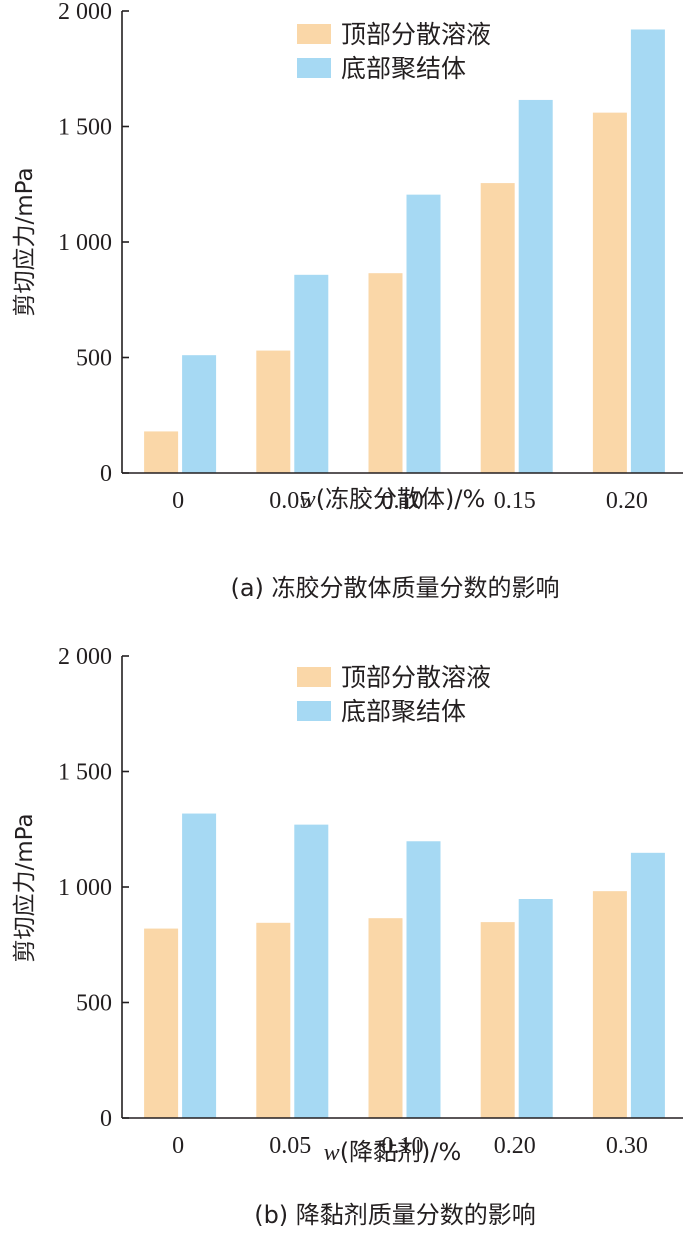 The width and height of the screenshot is (700, 1257). Describe the element at coordinates (395, 1215) in the screenshot. I see `panel-caption: (b) 降黏剂质量分数的影响` at that location.